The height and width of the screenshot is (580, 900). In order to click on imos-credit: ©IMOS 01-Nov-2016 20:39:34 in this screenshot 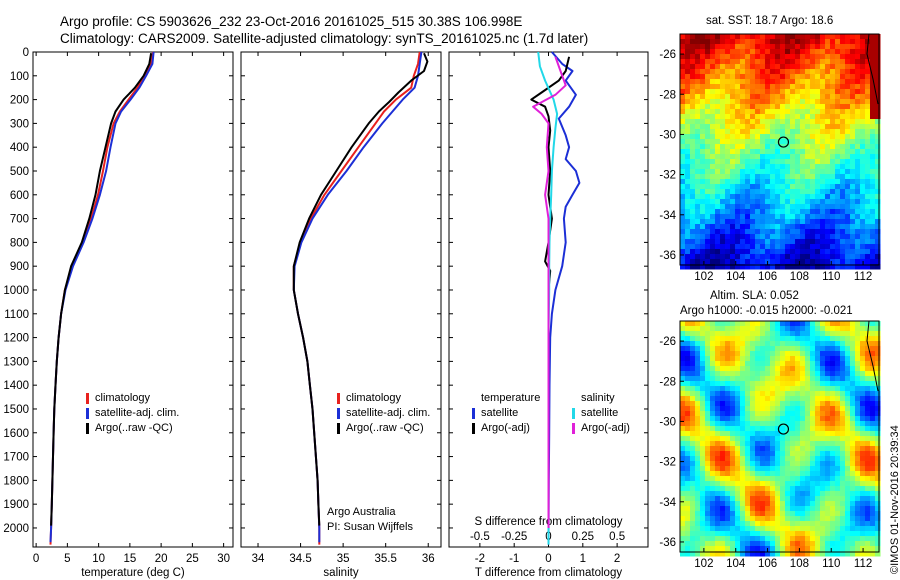, I will do `click(894, 499)`.